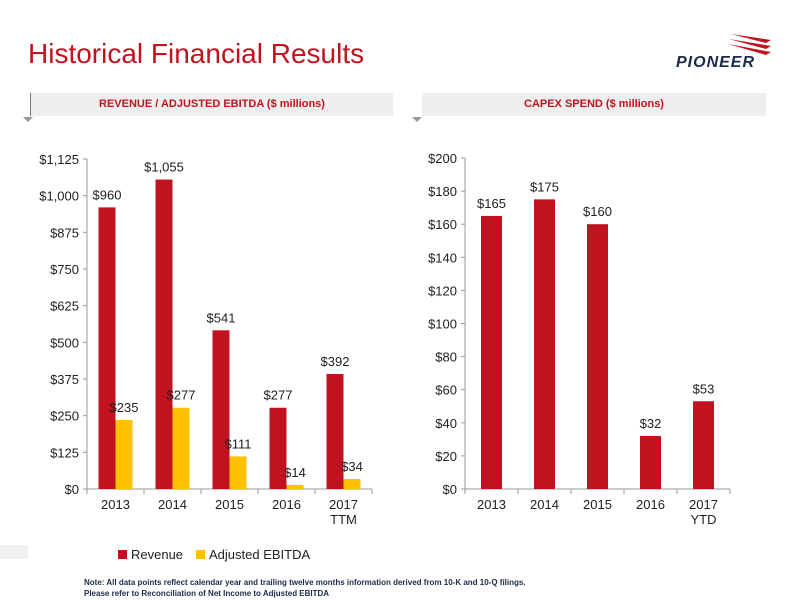  I want to click on capex-ytick-label: $20, so click(446, 456).